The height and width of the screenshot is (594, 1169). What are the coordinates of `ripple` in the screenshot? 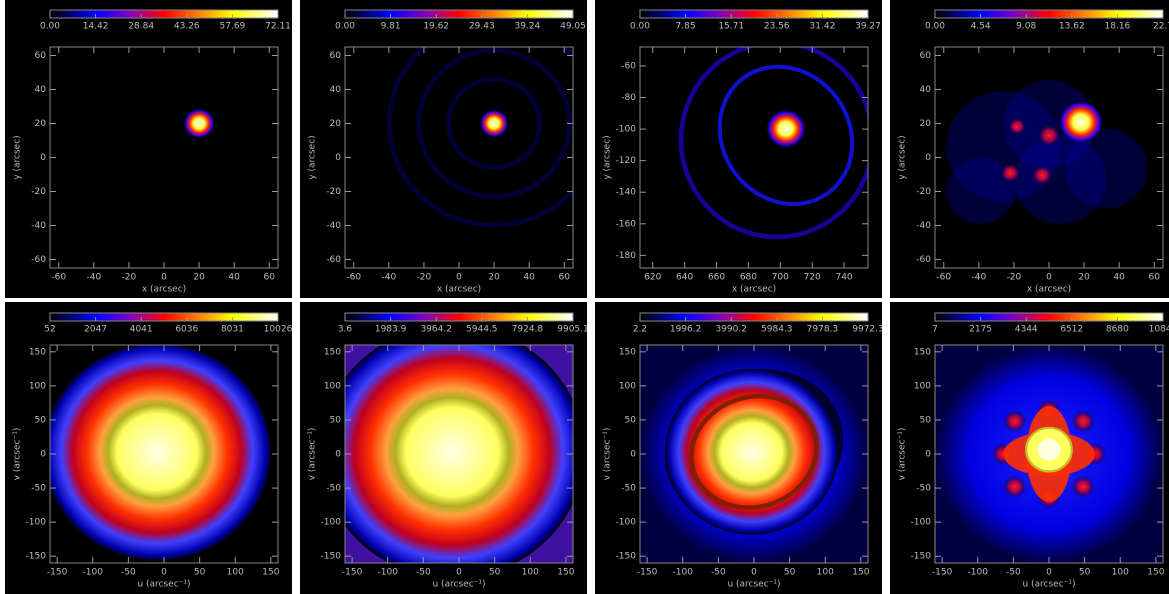 It's located at (494, 123).